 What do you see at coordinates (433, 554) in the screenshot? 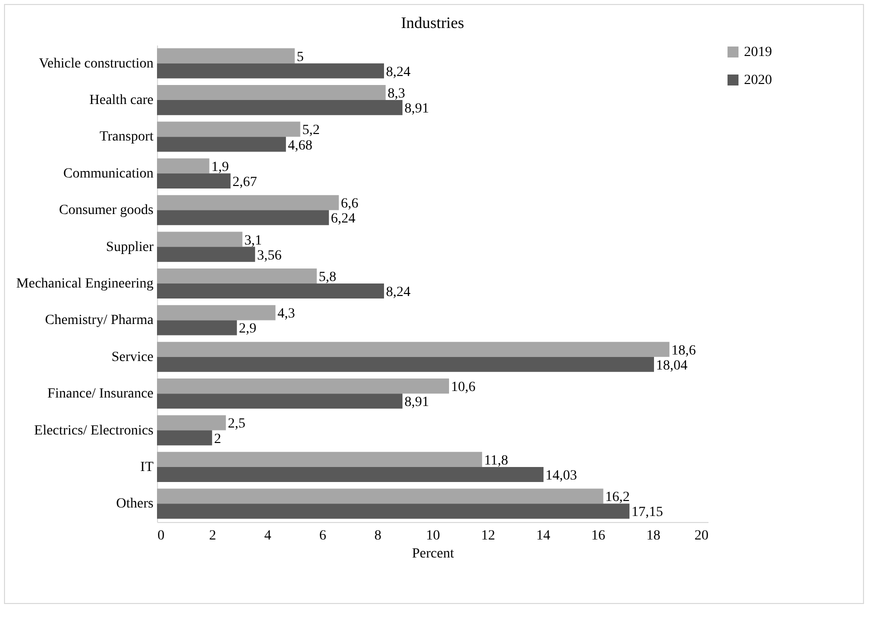
I see `x-axis-title: Percent` at bounding box center [433, 554].